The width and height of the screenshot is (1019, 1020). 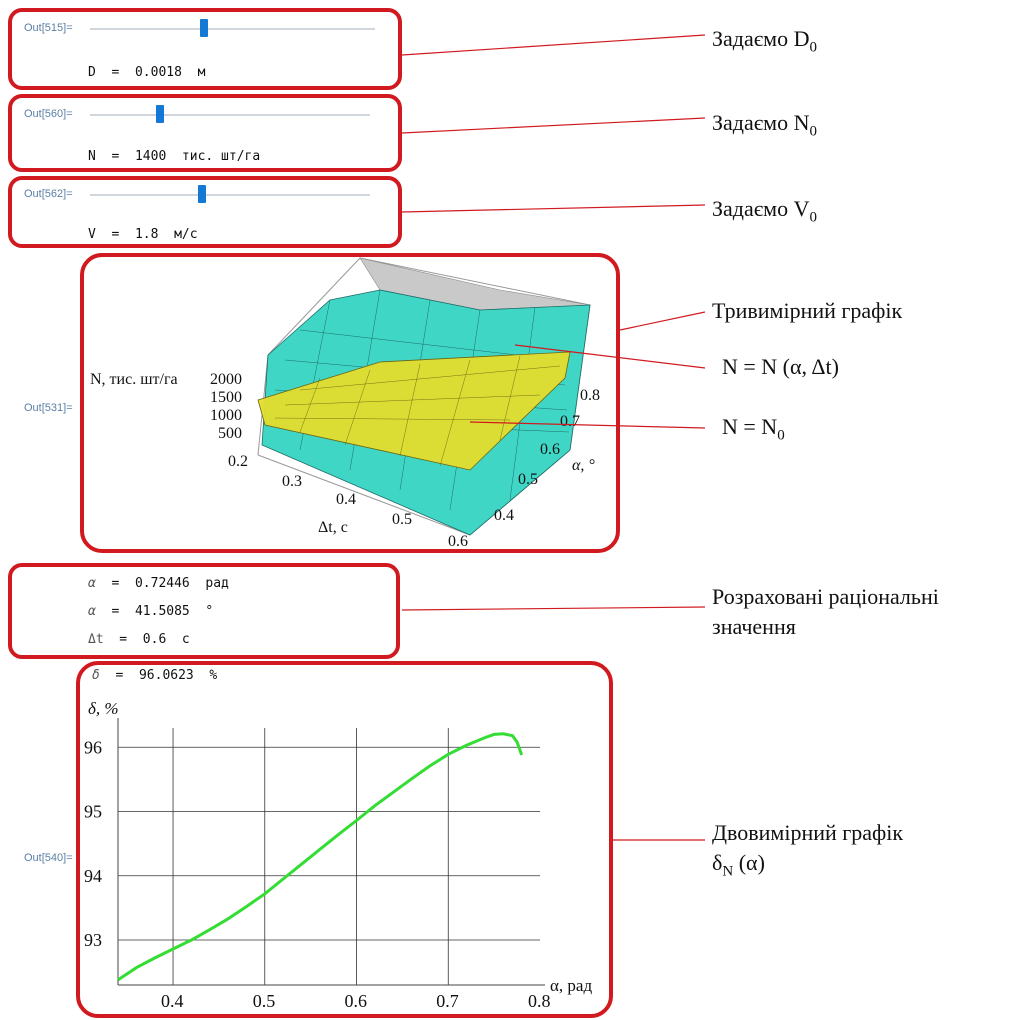 What do you see at coordinates (151, 611) in the screenshot?
I see `result-alpha-deg: α = 41.5085 °` at bounding box center [151, 611].